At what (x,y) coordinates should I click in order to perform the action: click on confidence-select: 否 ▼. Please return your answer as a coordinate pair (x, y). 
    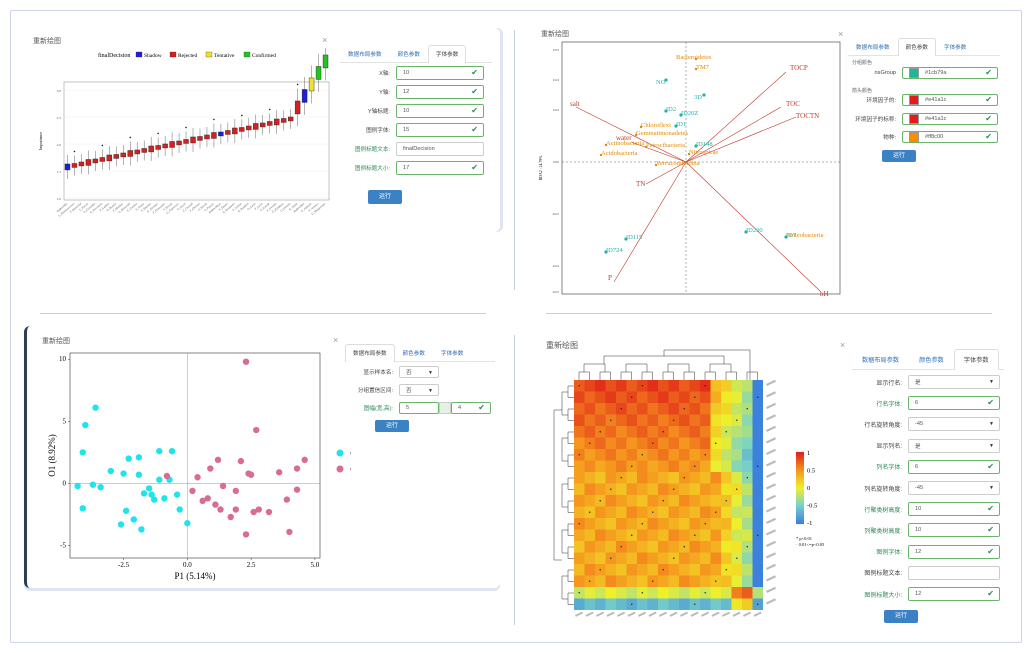
    Looking at the image, I should click on (419, 390).